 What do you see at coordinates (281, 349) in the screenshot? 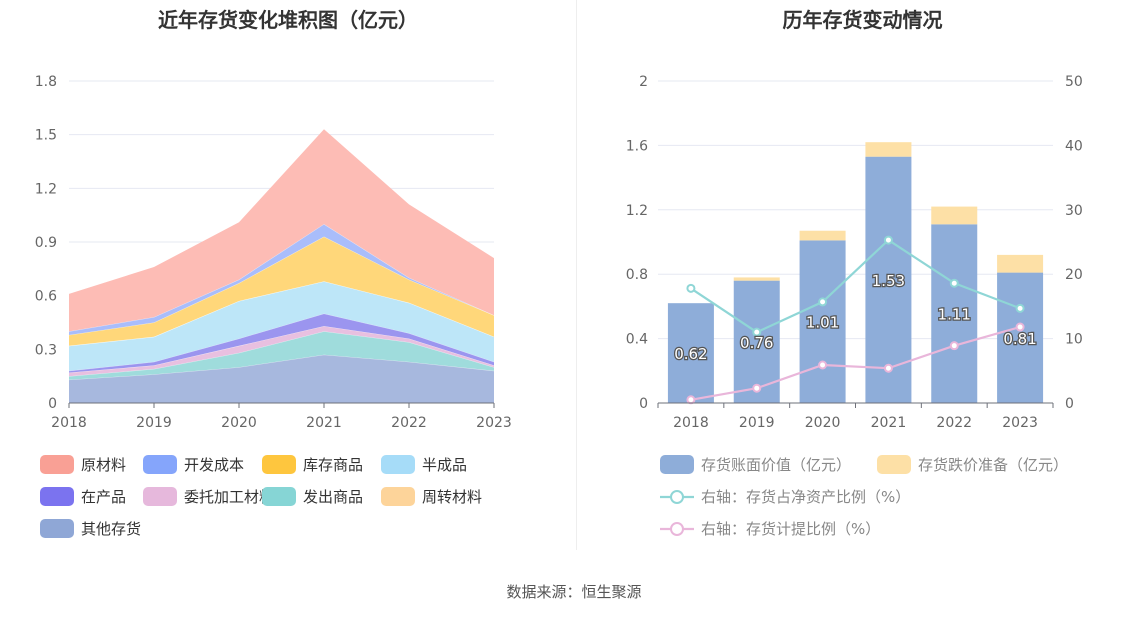
I see `area-boundary` at bounding box center [281, 349].